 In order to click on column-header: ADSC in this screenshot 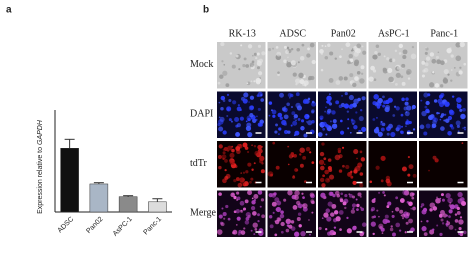, I will do `click(292, 33)`.